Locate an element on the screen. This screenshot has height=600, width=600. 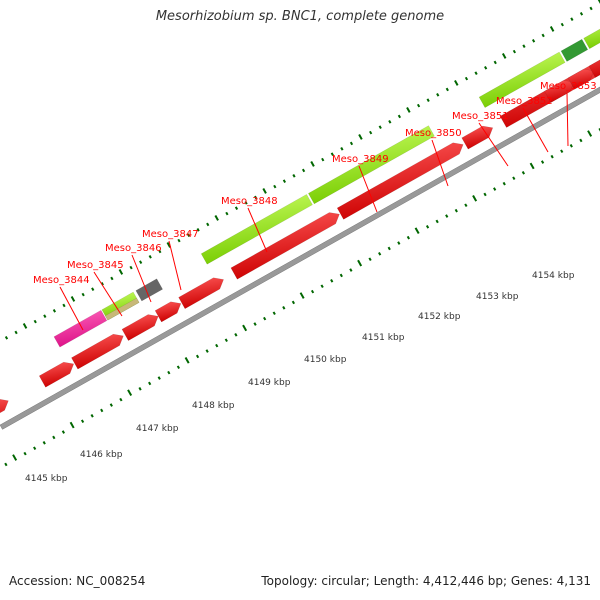
gene-label-10: Meso_3853 is located at coordinates (568, 86).